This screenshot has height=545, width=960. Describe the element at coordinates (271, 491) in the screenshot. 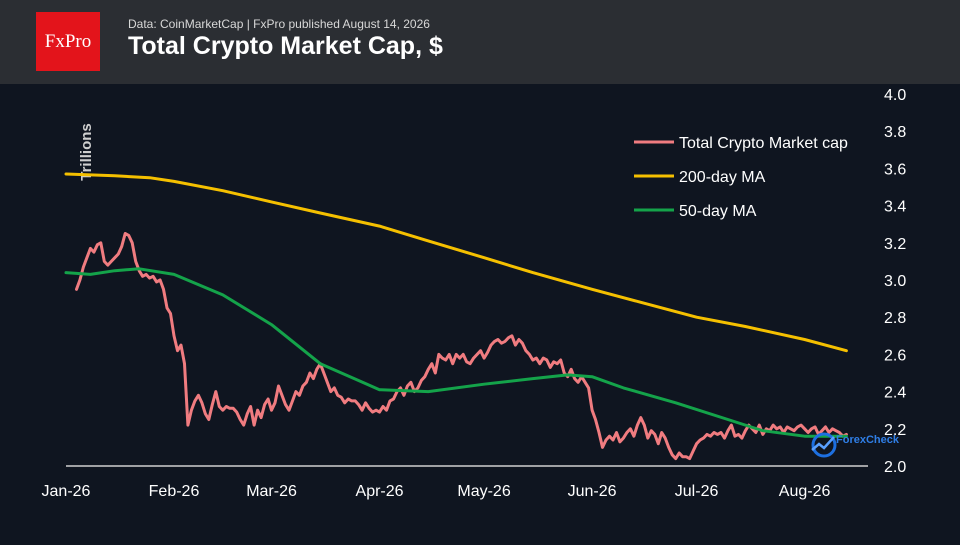

I see `x-tick-label: Mar-26` at that location.